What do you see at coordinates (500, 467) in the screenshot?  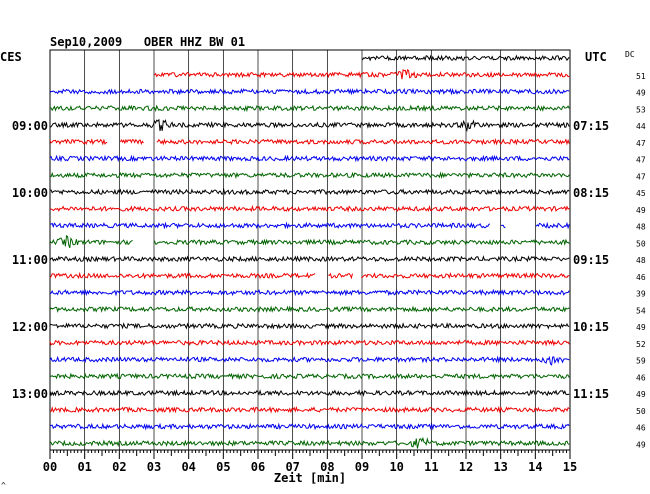 I see `x-tick-label: 13` at bounding box center [500, 467].